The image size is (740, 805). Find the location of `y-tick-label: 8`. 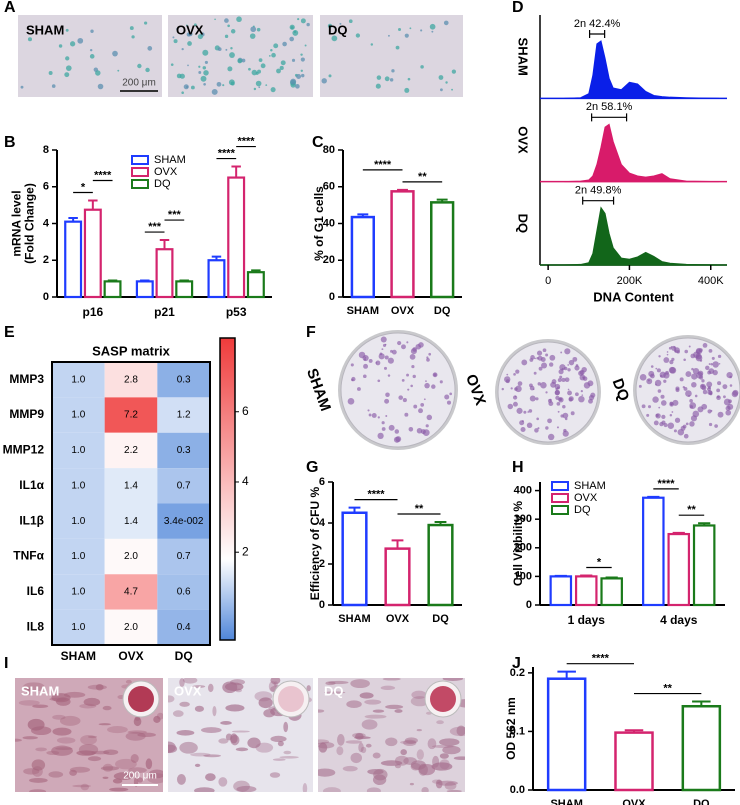

y-tick-label: 8 is located at coordinates (46, 150).